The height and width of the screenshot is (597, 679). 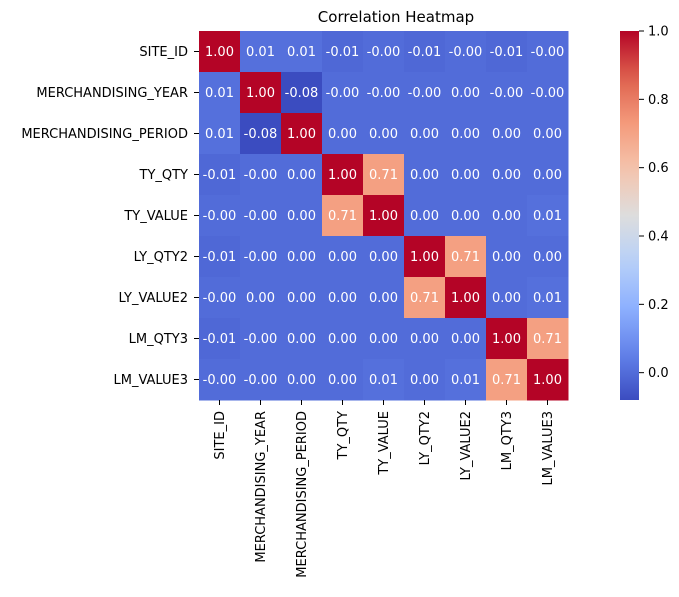 I want to click on x-tick-label: LY_VALUE2, so click(x=466, y=446).